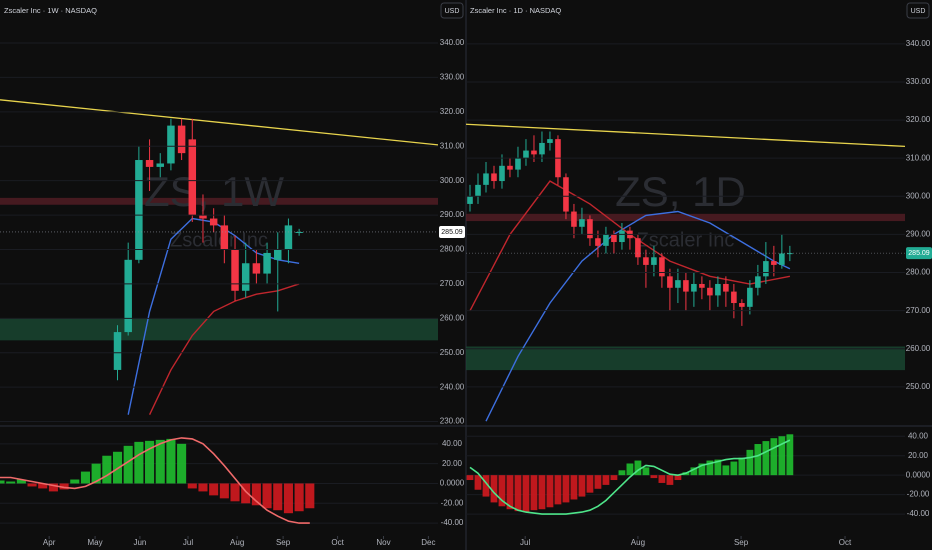  I want to click on y-tick-label: 0.0000, so click(452, 483).